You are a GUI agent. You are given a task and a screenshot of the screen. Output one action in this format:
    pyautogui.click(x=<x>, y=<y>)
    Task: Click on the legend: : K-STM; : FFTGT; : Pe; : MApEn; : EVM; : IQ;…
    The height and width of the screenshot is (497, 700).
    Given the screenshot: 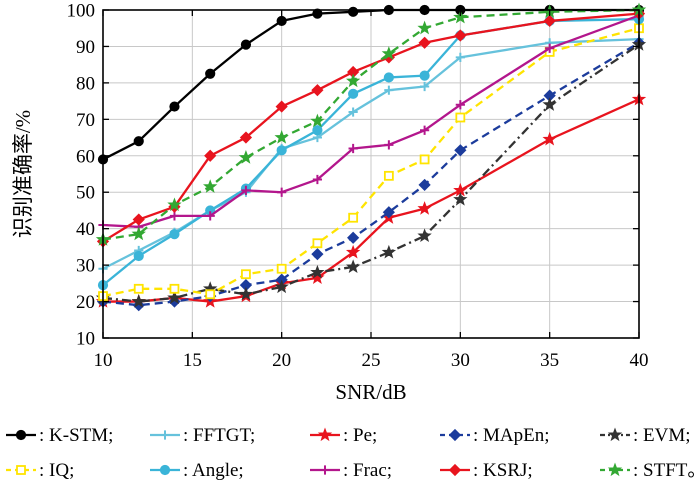 What is the action you would take?
    pyautogui.click(x=353, y=453)
    